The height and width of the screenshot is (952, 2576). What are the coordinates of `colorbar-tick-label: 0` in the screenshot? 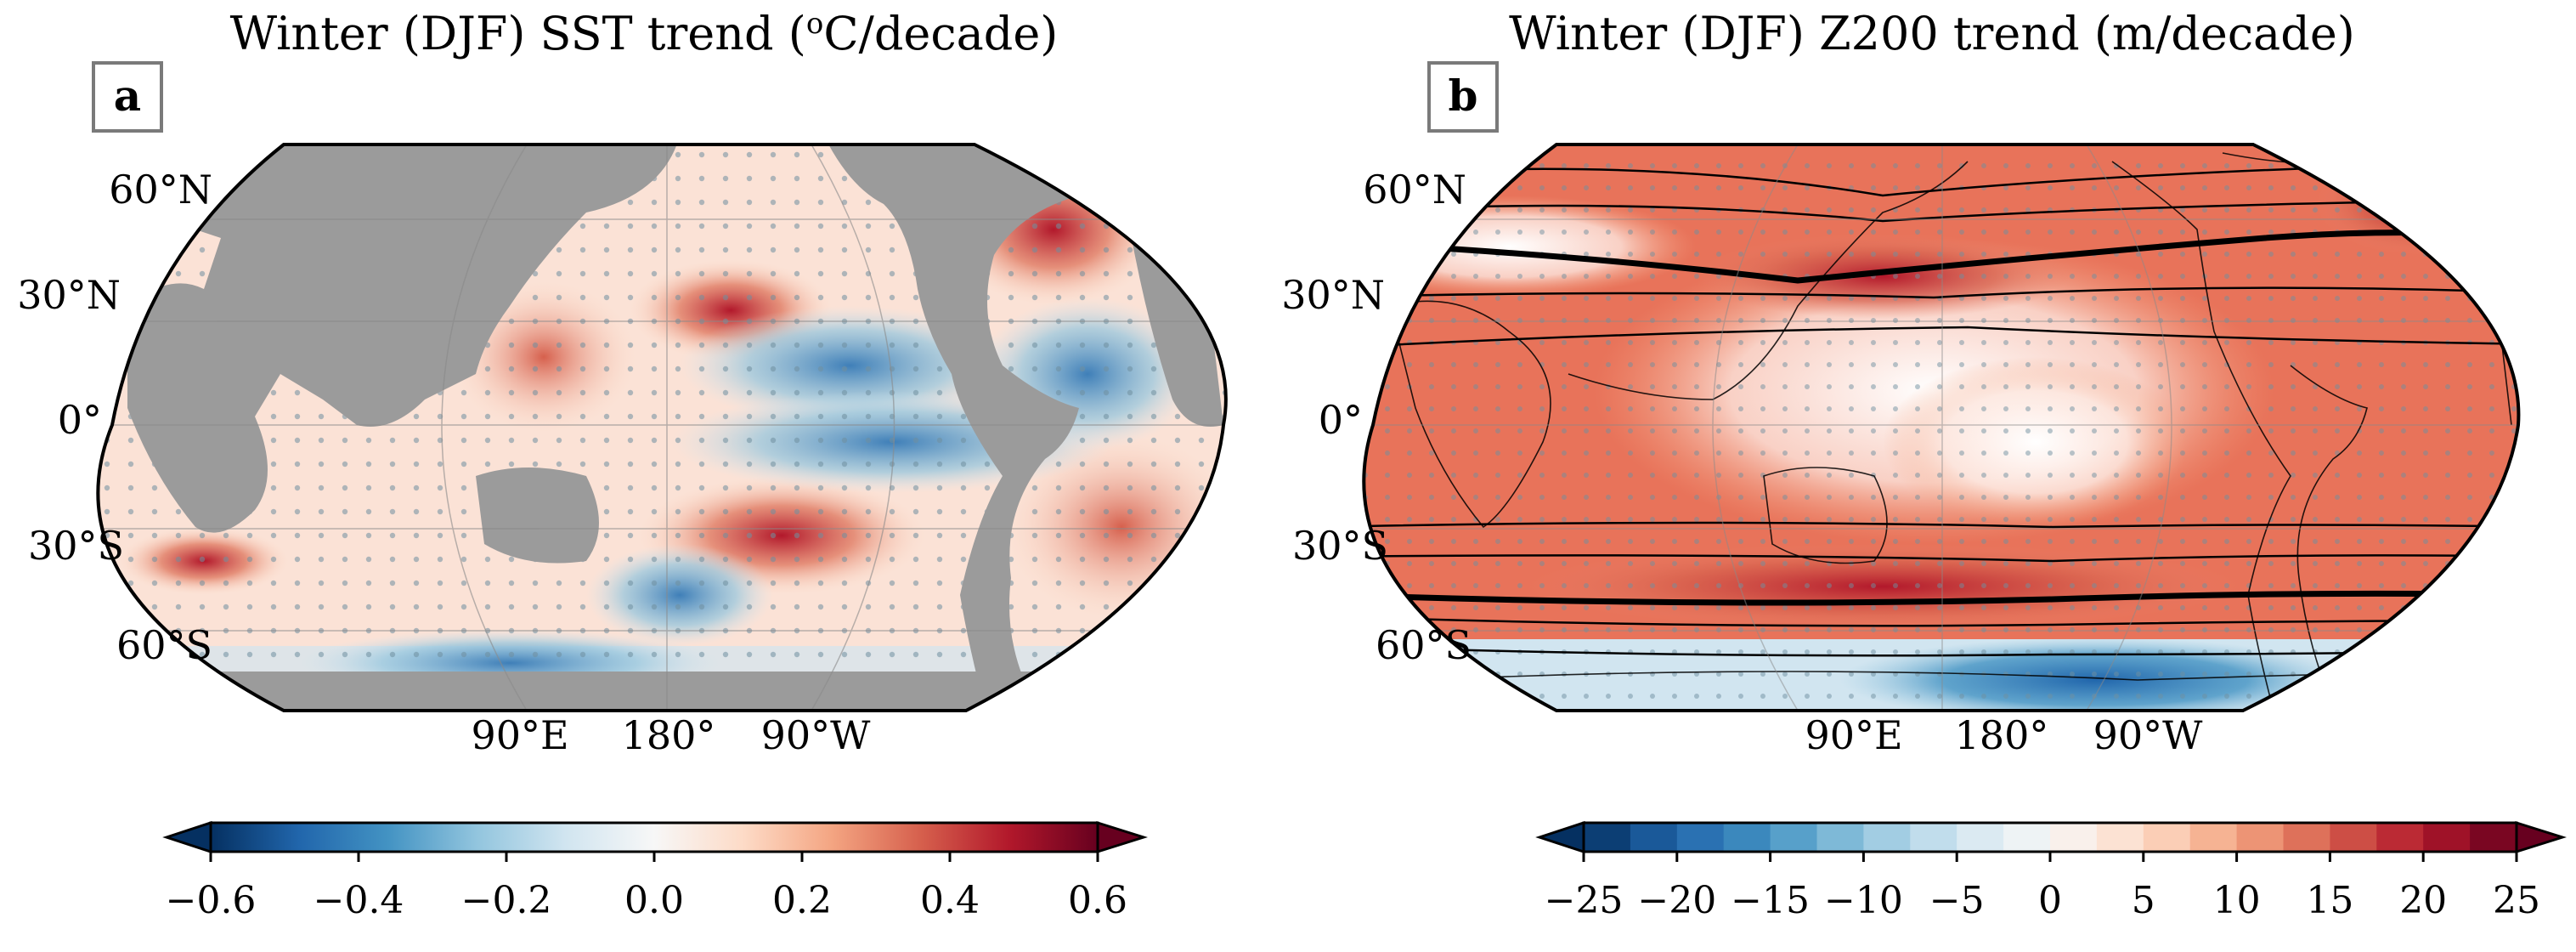 It's located at (2050, 900).